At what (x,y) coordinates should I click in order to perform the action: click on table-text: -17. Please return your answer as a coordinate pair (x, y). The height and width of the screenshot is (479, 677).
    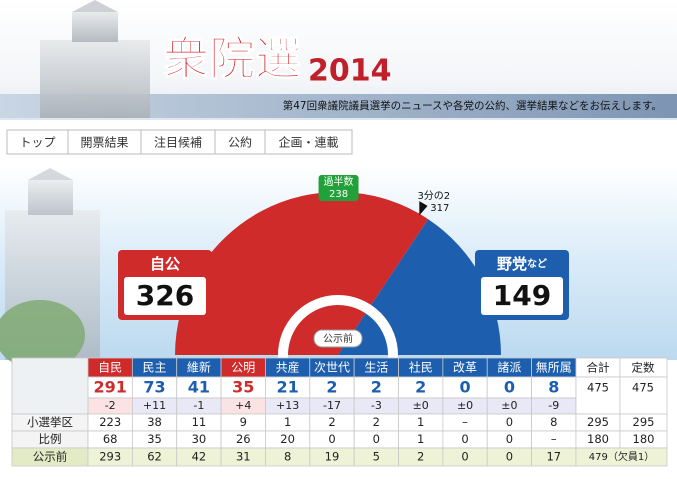
    Looking at the image, I should click on (332, 405).